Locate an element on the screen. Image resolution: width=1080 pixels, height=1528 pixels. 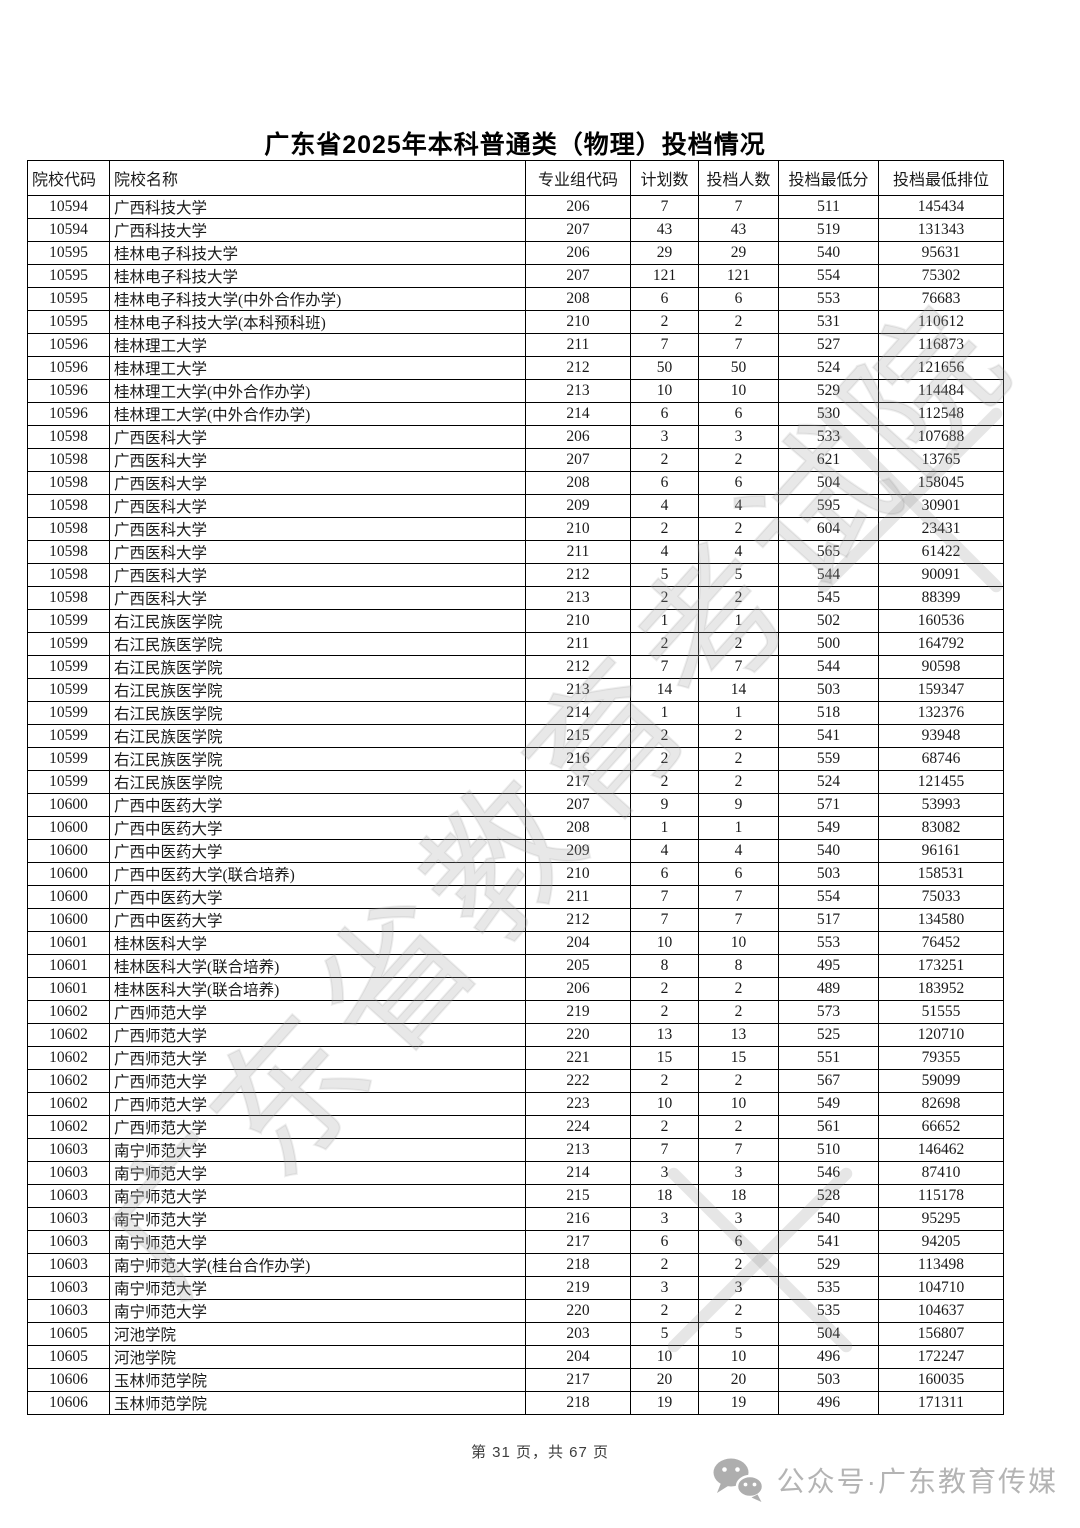
cell-min-rank: 59099 is located at coordinates (941, 1081).